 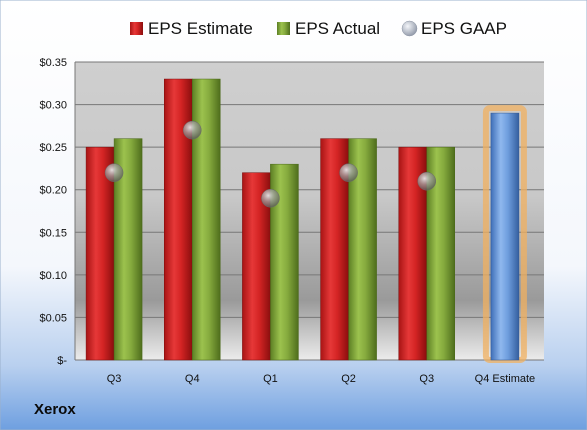 What do you see at coordinates (53, 276) in the screenshot?
I see `y-tick-label: $0.10` at bounding box center [53, 276].